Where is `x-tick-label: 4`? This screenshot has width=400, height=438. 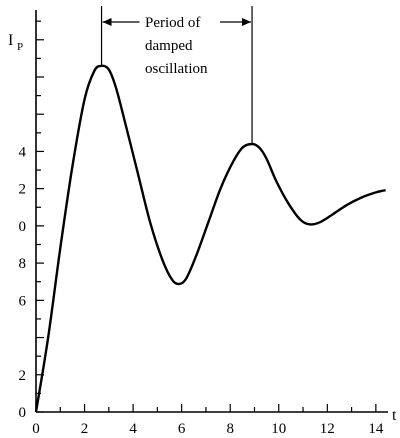
x-tick-label: 4 is located at coordinates (133, 429).